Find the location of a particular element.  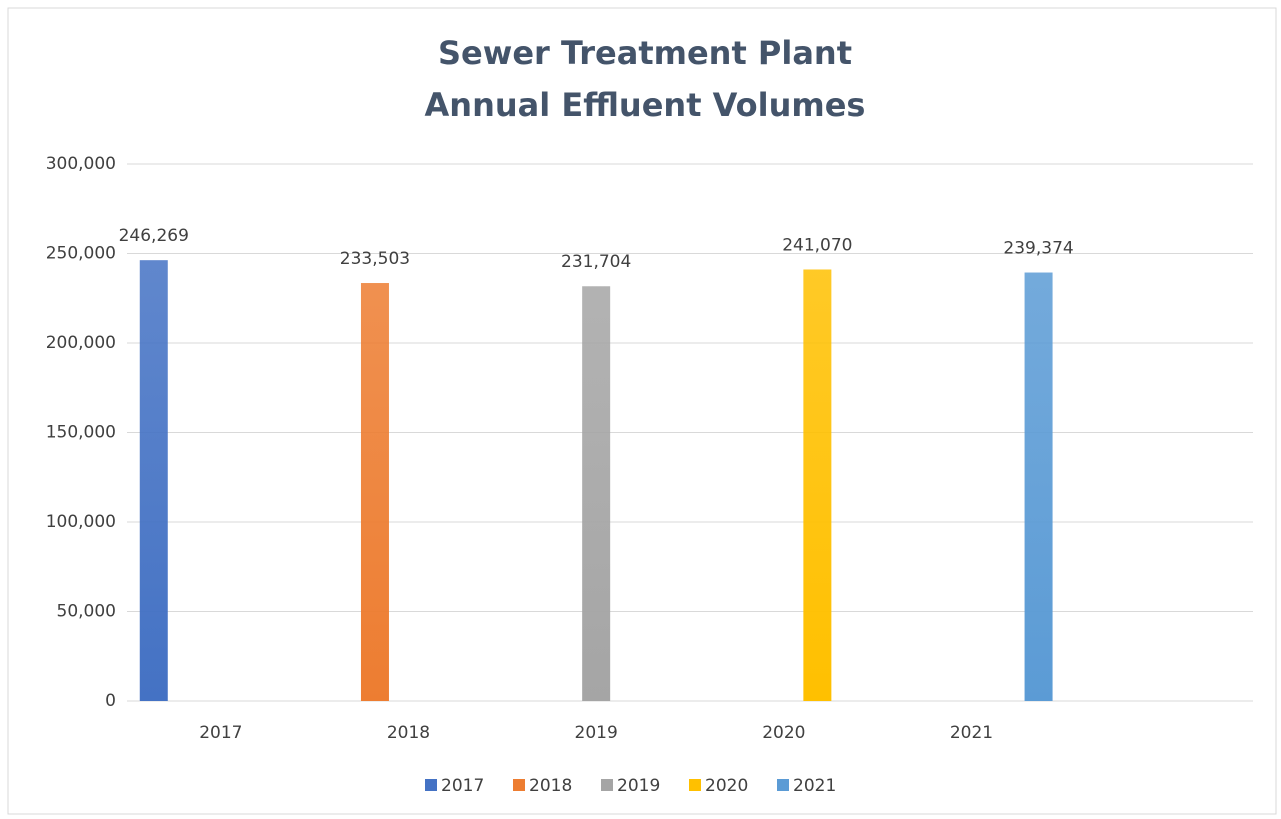

y-tick-label: 0 is located at coordinates (110, 701).